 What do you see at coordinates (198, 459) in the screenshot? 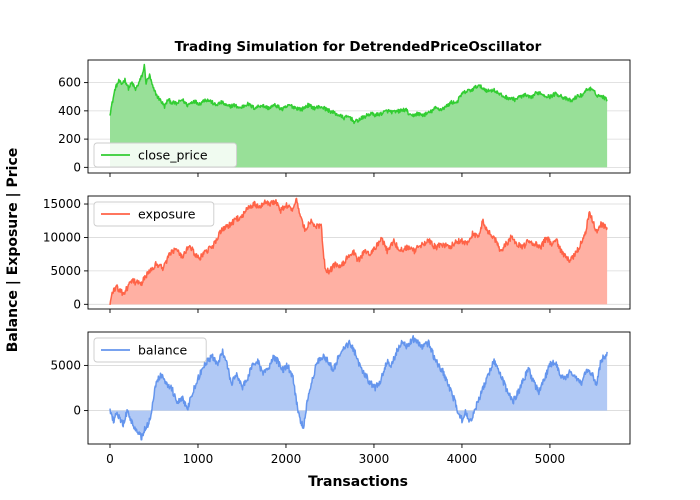
I see `x-tick-label: 1000` at bounding box center [198, 459].